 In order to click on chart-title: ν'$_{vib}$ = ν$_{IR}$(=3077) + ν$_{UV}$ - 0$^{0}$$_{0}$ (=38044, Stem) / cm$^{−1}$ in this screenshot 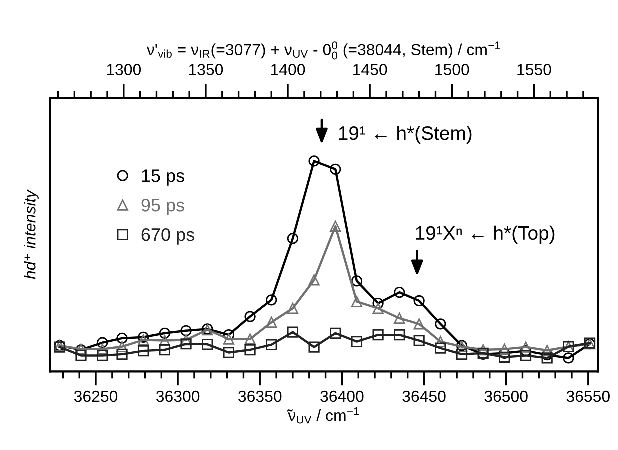, I will do `click(323, 51)`.